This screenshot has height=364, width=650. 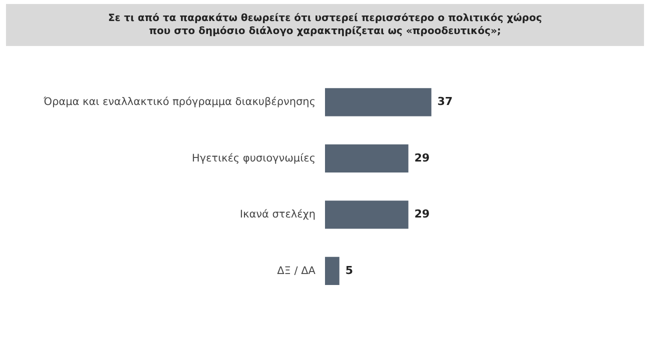 What do you see at coordinates (179, 102) in the screenshot?
I see `y-tick-label: Όραμα και εναλλακτικό πρόγραμμα διακυβέρνησης` at bounding box center [179, 102].